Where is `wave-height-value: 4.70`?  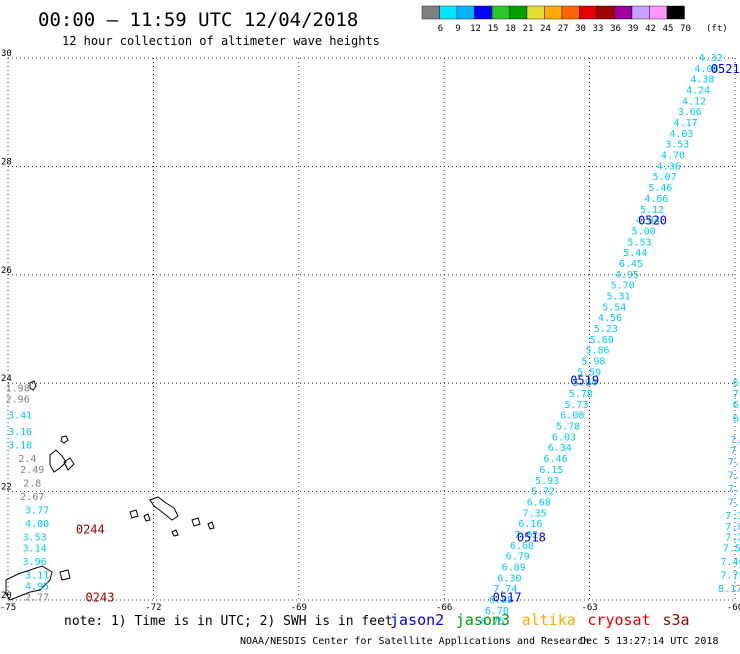 wave-height-value: 4.70 is located at coordinates (673, 156).